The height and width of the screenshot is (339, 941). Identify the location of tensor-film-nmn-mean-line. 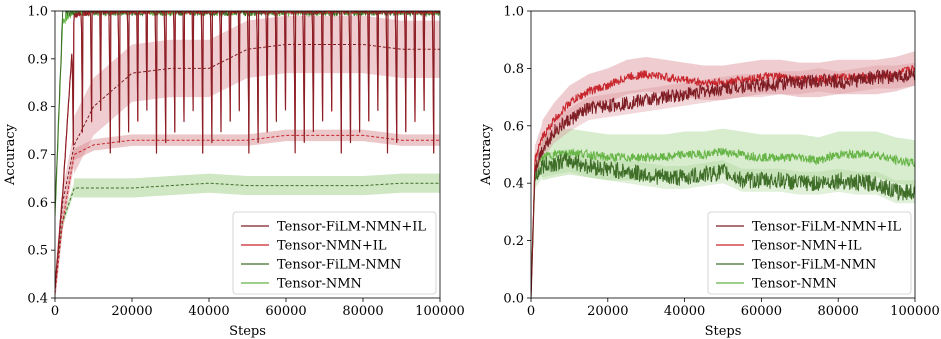
(247, 230).